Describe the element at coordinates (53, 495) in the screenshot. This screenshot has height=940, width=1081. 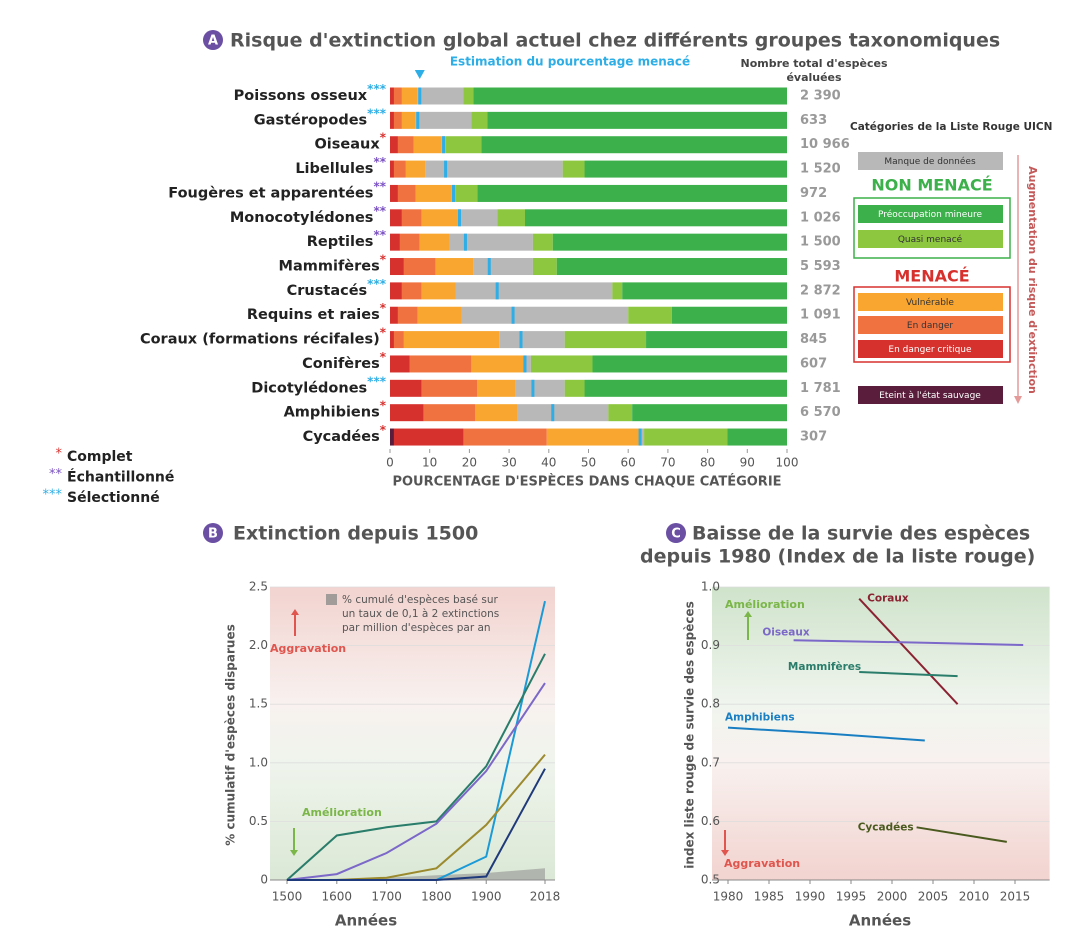
I see `assessment-symbol: ***` at that location.